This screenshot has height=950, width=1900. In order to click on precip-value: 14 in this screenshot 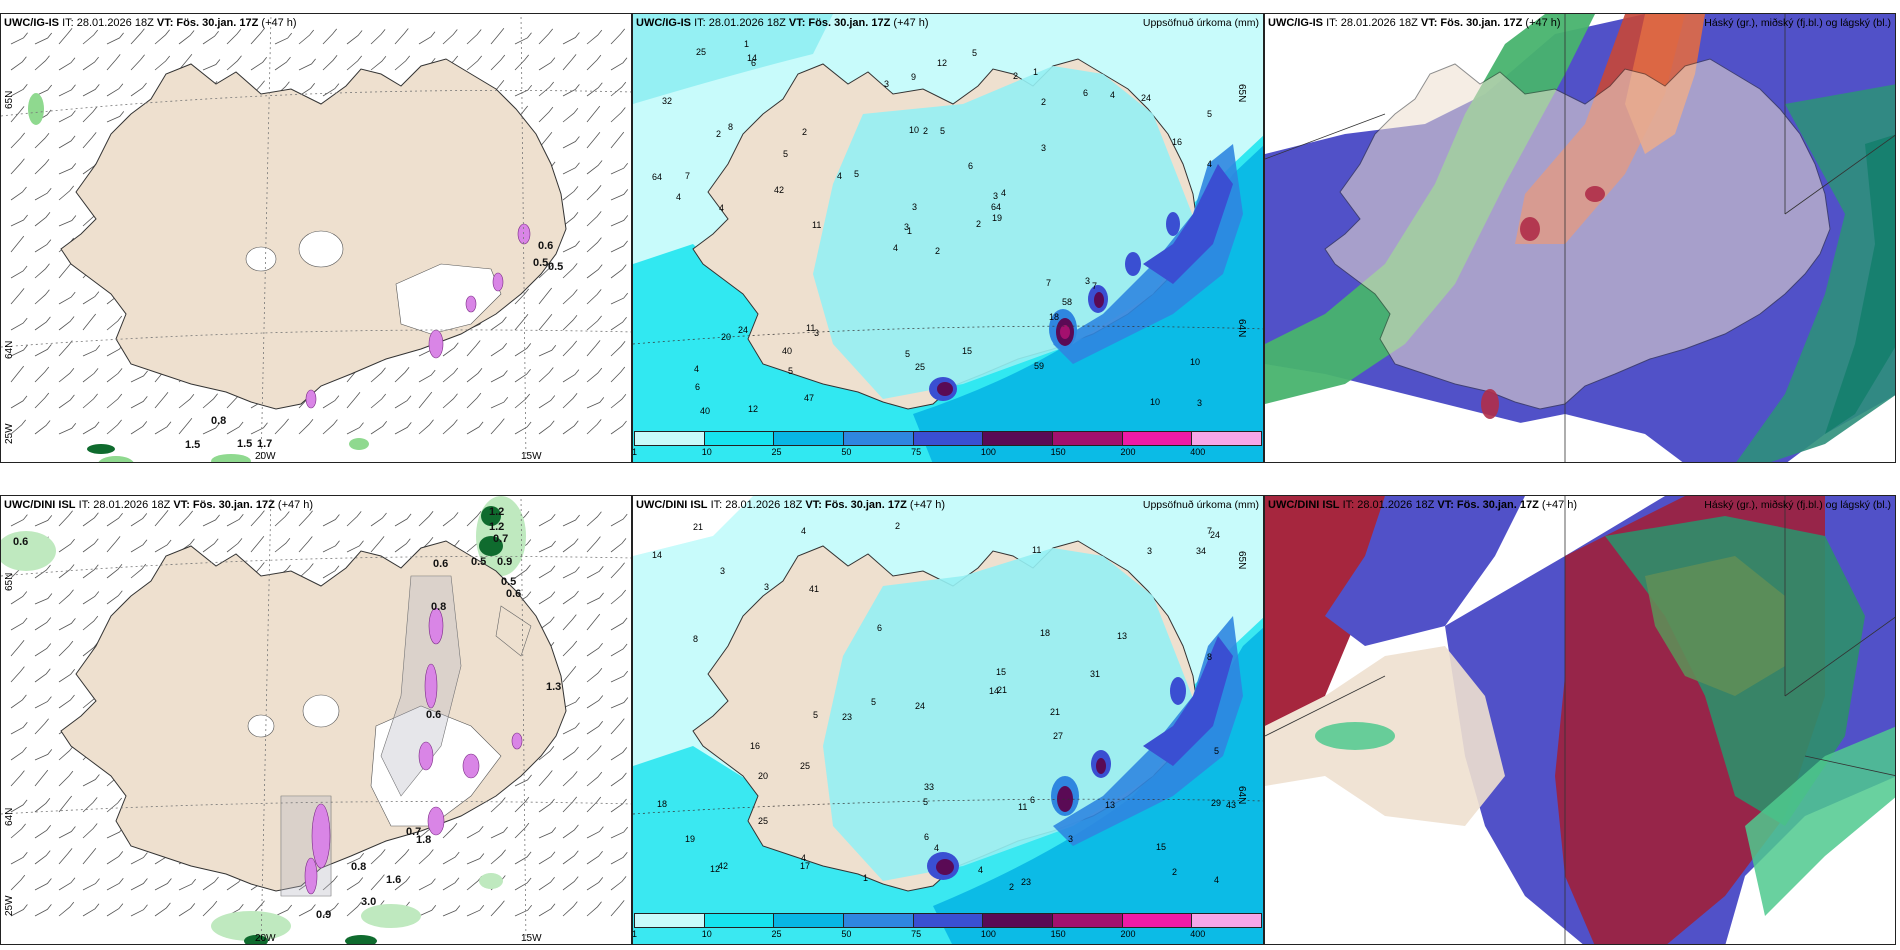, I will do `click(657, 555)`.